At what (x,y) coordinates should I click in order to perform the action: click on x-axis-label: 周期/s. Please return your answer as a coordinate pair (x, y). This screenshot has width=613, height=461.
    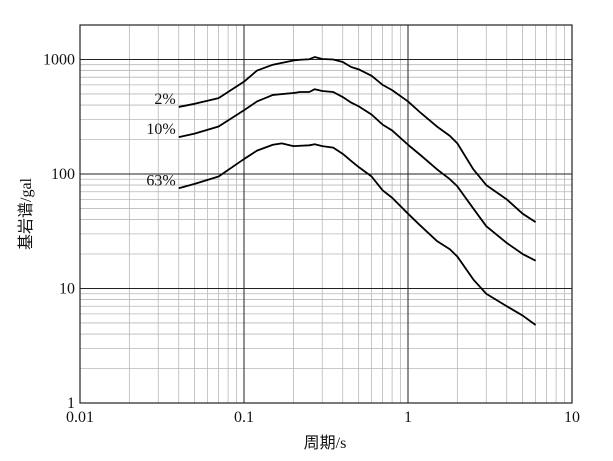
    Looking at the image, I should click on (325, 443).